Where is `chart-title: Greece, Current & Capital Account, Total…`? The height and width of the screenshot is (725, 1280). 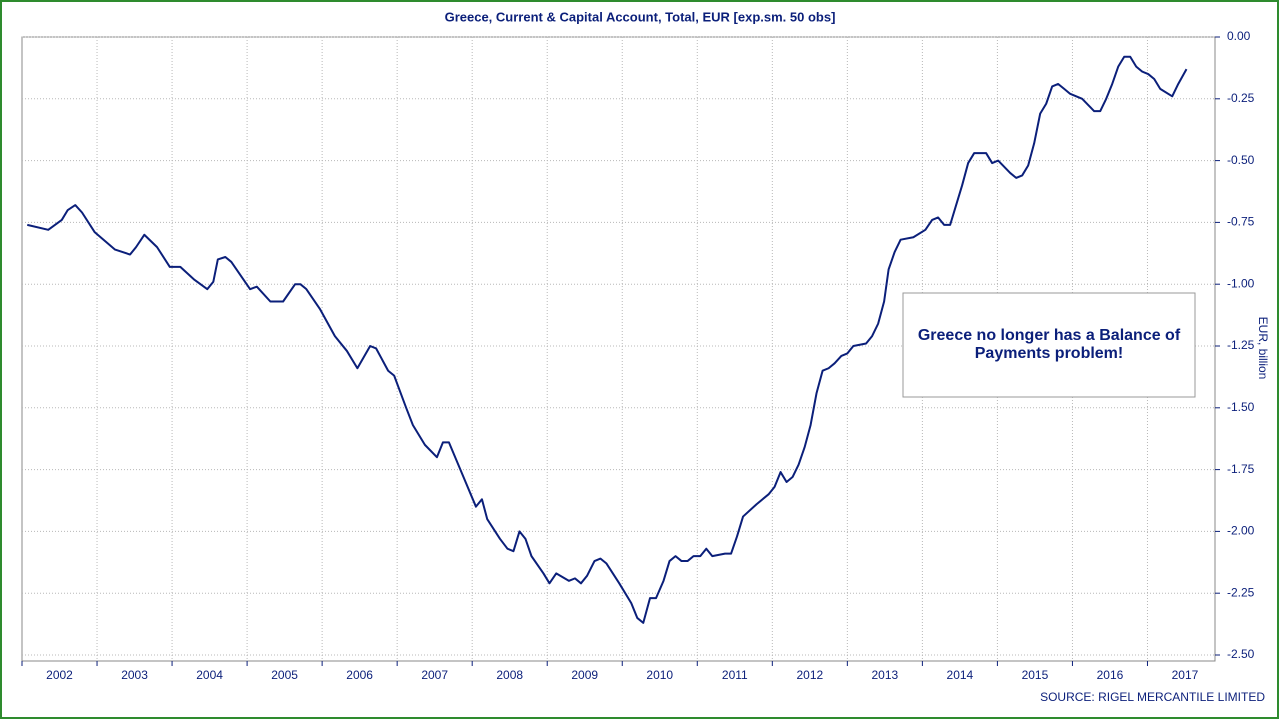
chart-title: Greece, Current & Capital Account, Total… is located at coordinates (640, 16).